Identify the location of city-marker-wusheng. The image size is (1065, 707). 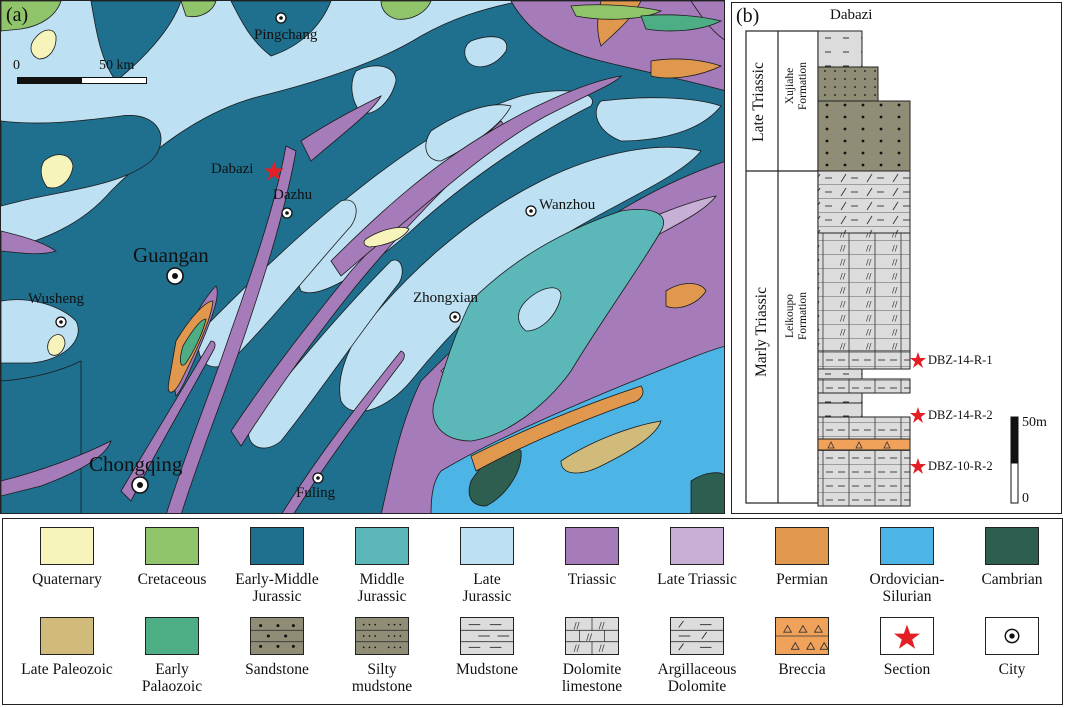
(61, 322).